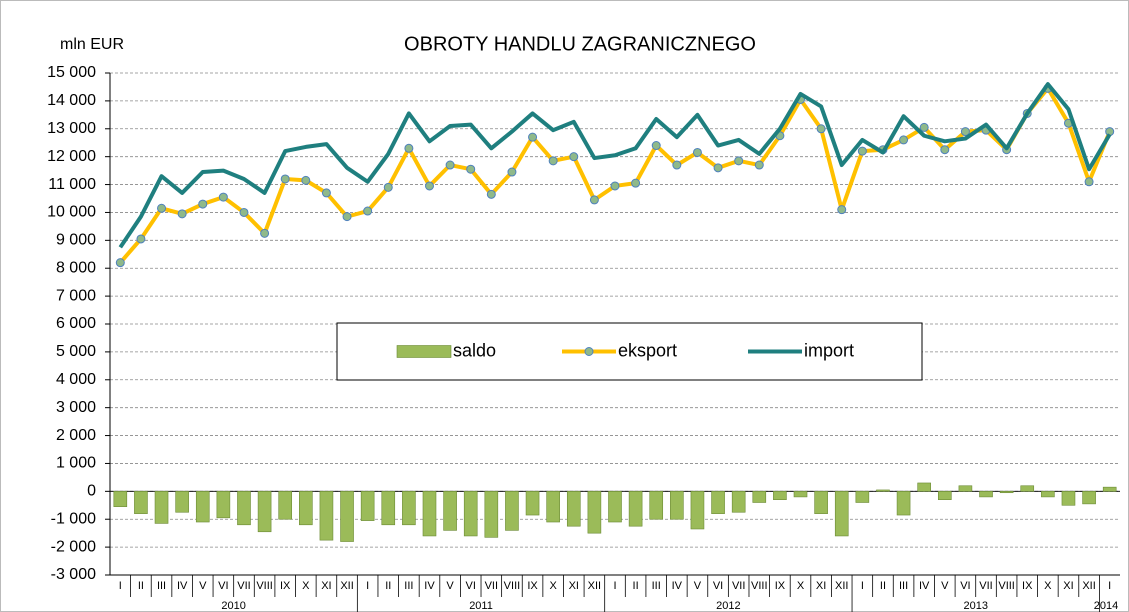  Describe the element at coordinates (73, 574) in the screenshot. I see `y-tick-label: -3 000` at that location.